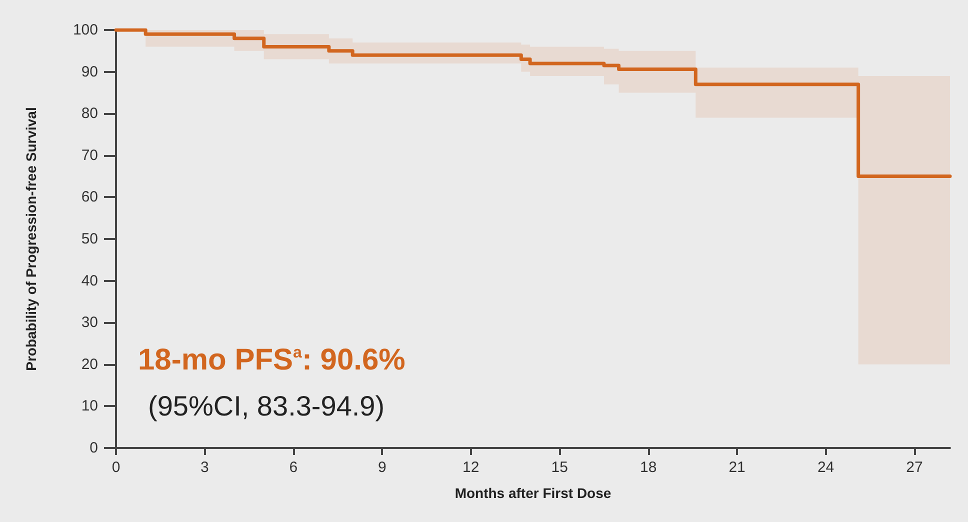 This screenshot has height=522, width=968. Describe the element at coordinates (382, 467) in the screenshot. I see `x-tick-label: 9` at that location.